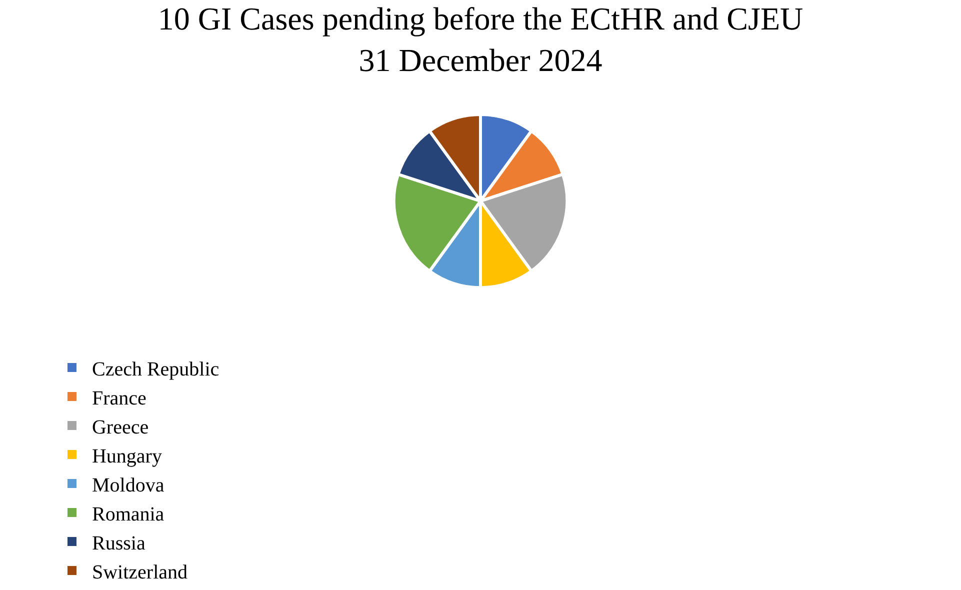 The height and width of the screenshot is (590, 961). Describe the element at coordinates (156, 369) in the screenshot. I see `legend-label: Czech Republic` at that location.